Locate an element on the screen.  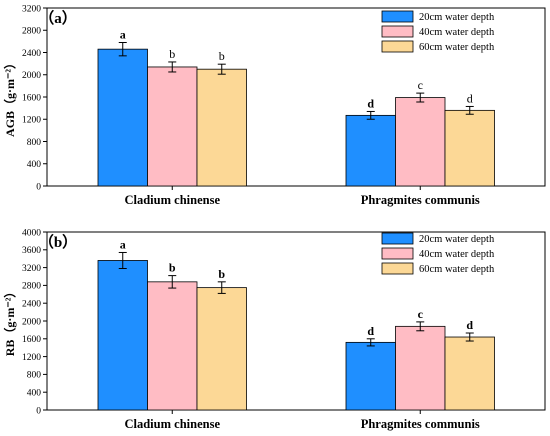
y-axis-label: AGB（g·m⁻²） is located at coordinates (9, 97).